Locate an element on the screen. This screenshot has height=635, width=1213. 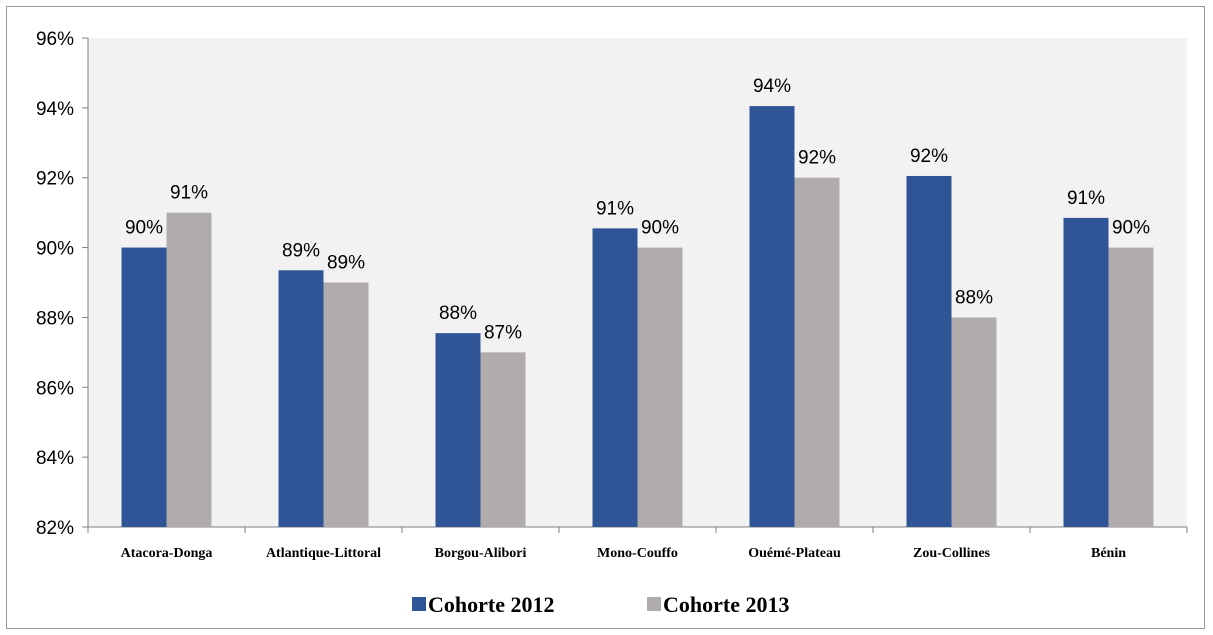
y-tick-label: 86% is located at coordinates (55, 388).